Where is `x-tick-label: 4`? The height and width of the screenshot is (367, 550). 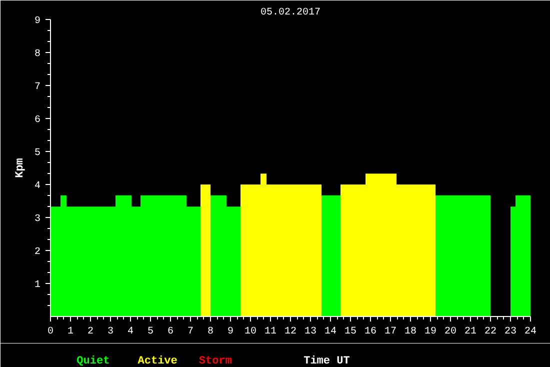 x-tick-label: 4 is located at coordinates (131, 332).